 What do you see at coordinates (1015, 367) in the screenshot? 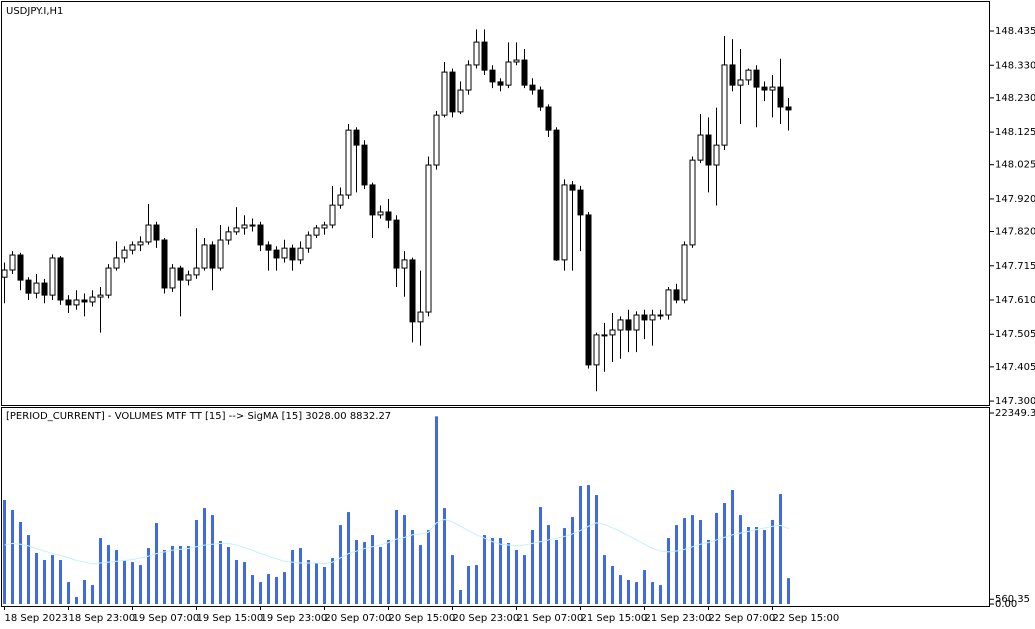
I see `y-tick-label: 147.405` at bounding box center [1015, 367].